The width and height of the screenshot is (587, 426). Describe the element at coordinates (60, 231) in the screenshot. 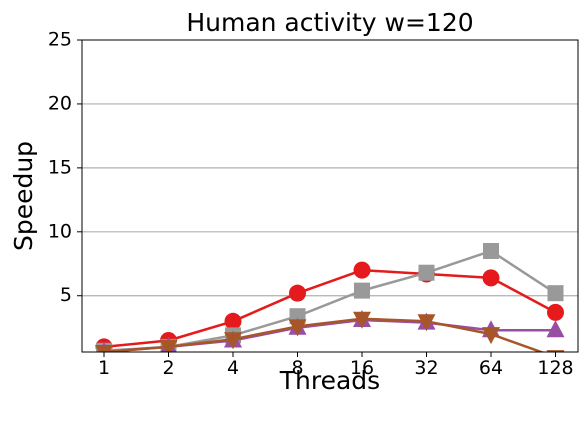

I see `y-tick-label: 10` at that location.